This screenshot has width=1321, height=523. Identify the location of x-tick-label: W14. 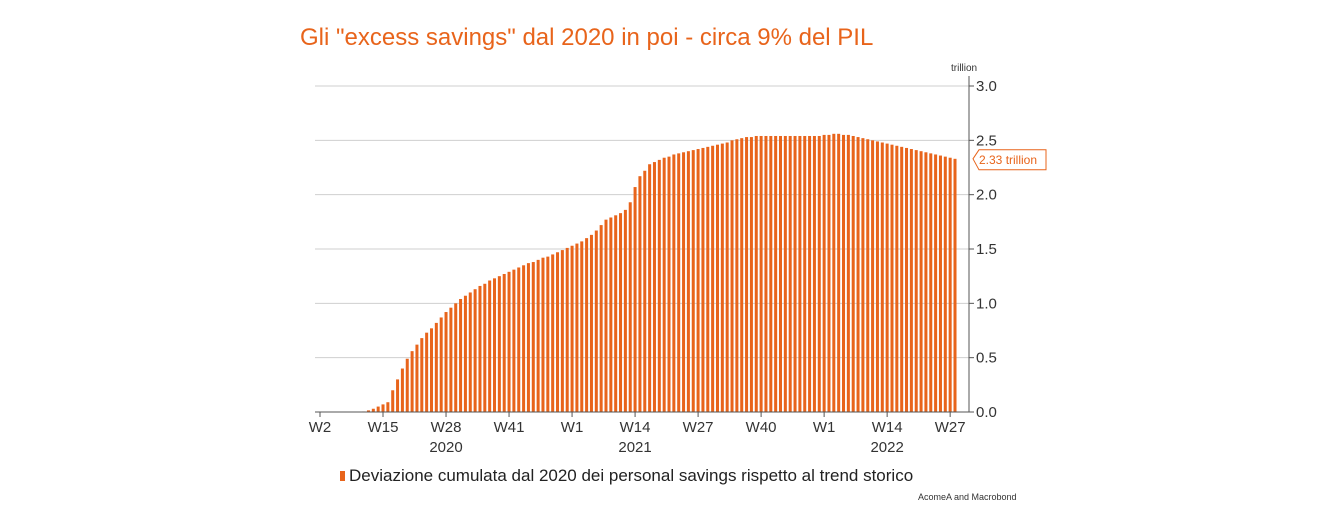
(635, 427).